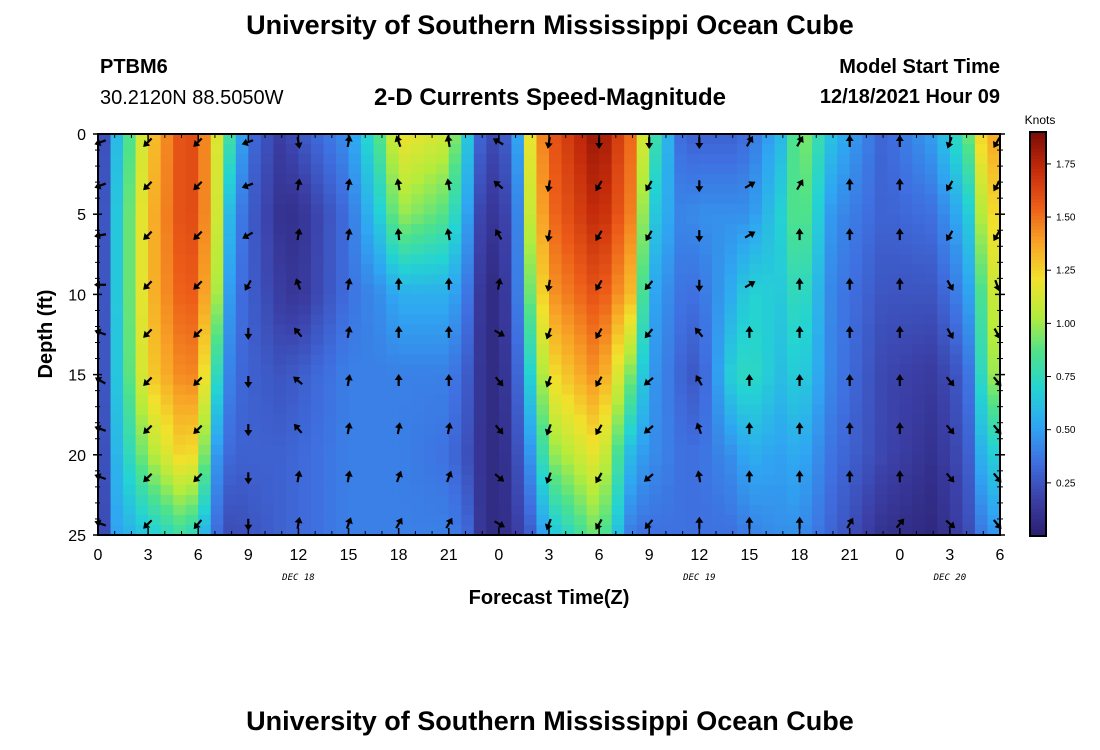  I want to click on date-label: DEC 18, so click(298, 578).